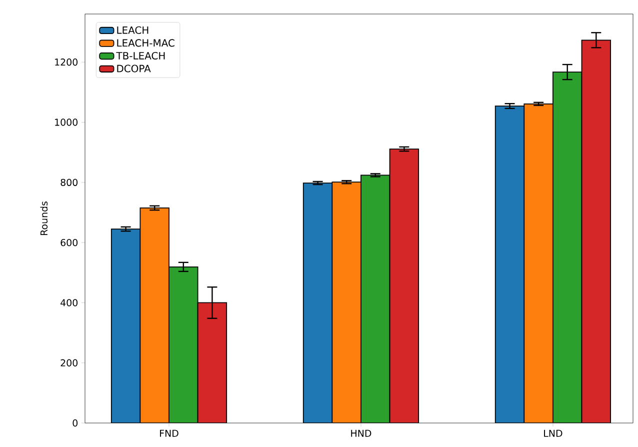  Describe the element at coordinates (66, 122) in the screenshot. I see `y-tick-label: 1000` at that location.